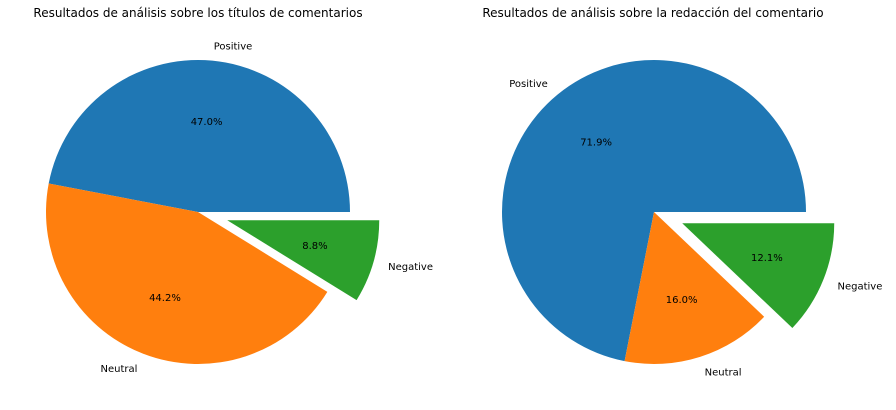 This screenshot has width=896, height=410. What do you see at coordinates (596, 143) in the screenshot?
I see `slice-percent-positive: 71.9%` at bounding box center [596, 143].